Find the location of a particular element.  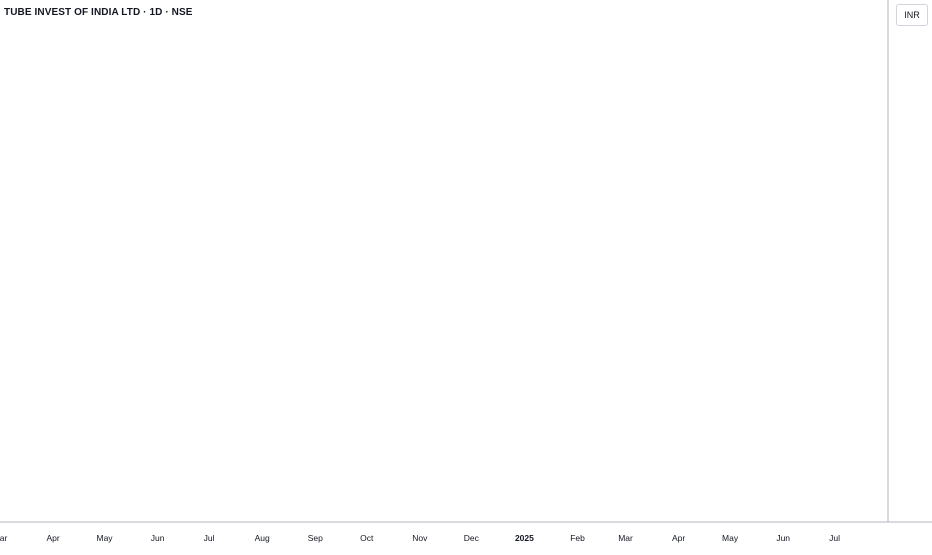

time-tick-label: Feb is located at coordinates (577, 538).